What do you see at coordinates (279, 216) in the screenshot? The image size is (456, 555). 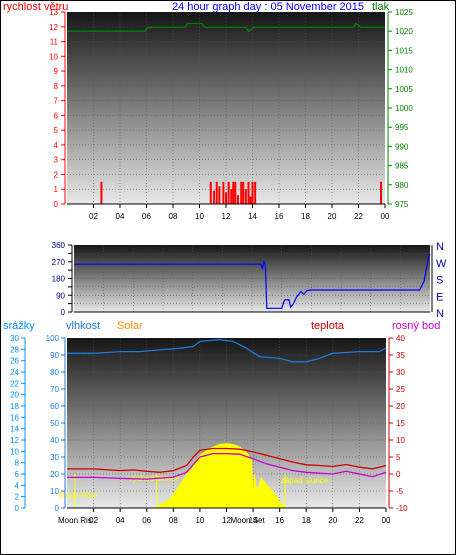 I see `wind-x-tick-label: 16` at bounding box center [279, 216].